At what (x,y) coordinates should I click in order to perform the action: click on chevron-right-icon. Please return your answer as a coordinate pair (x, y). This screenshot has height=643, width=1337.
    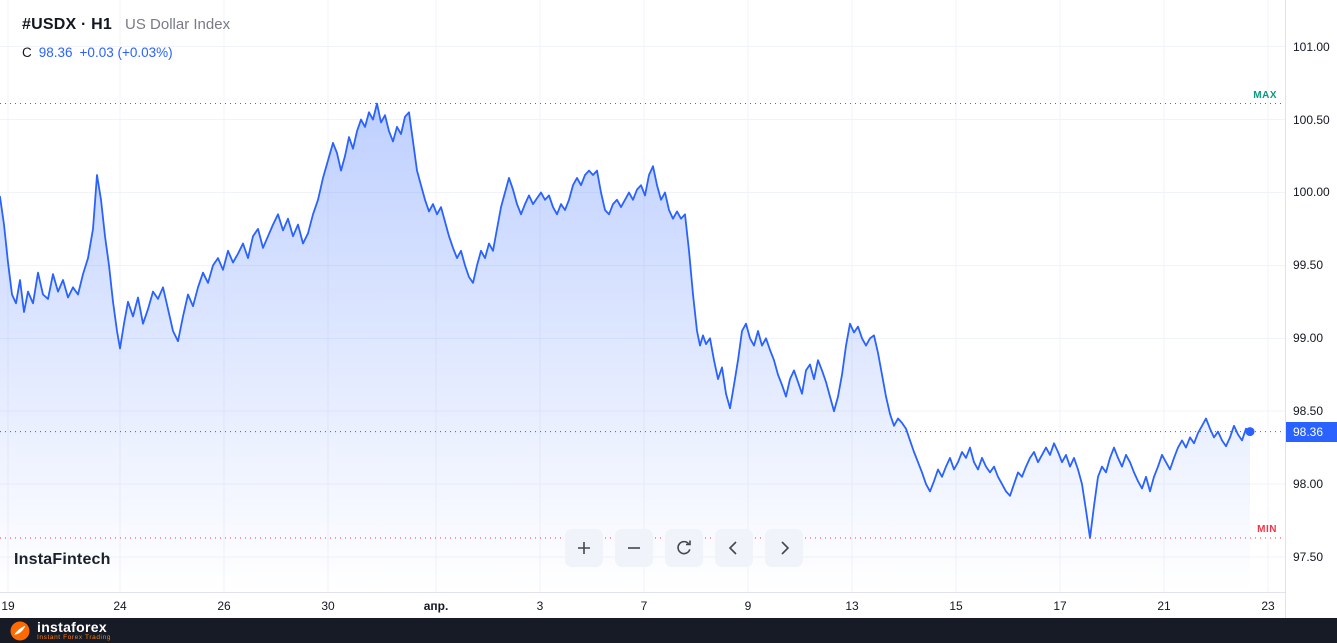
    Looking at the image, I should click on (784, 548).